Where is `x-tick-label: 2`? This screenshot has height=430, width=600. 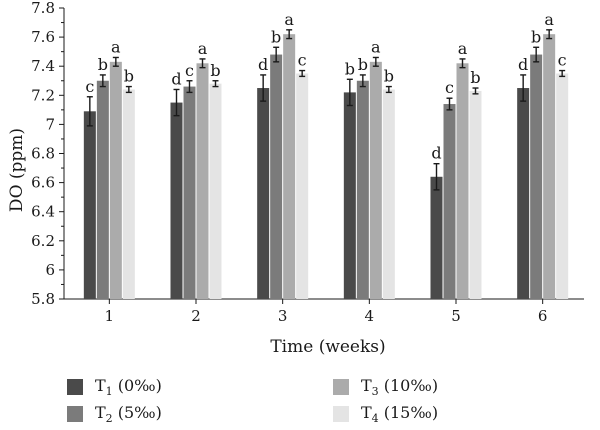
x-tick-label: 2 is located at coordinates (196, 316).